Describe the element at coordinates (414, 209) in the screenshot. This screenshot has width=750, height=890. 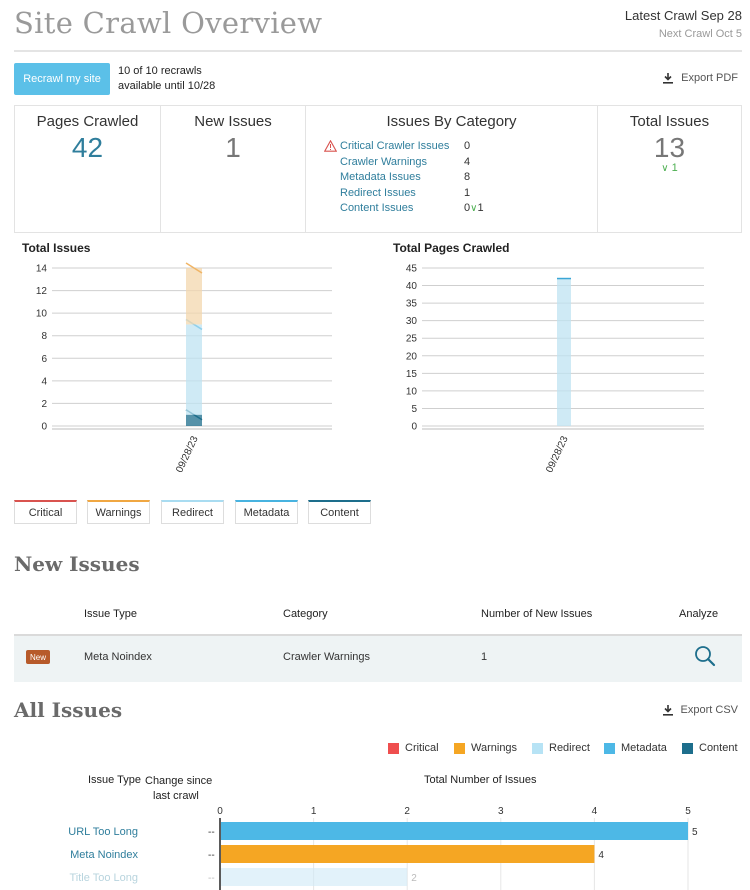
I see `category-row-content: Content Issues 0∨1` at that location.